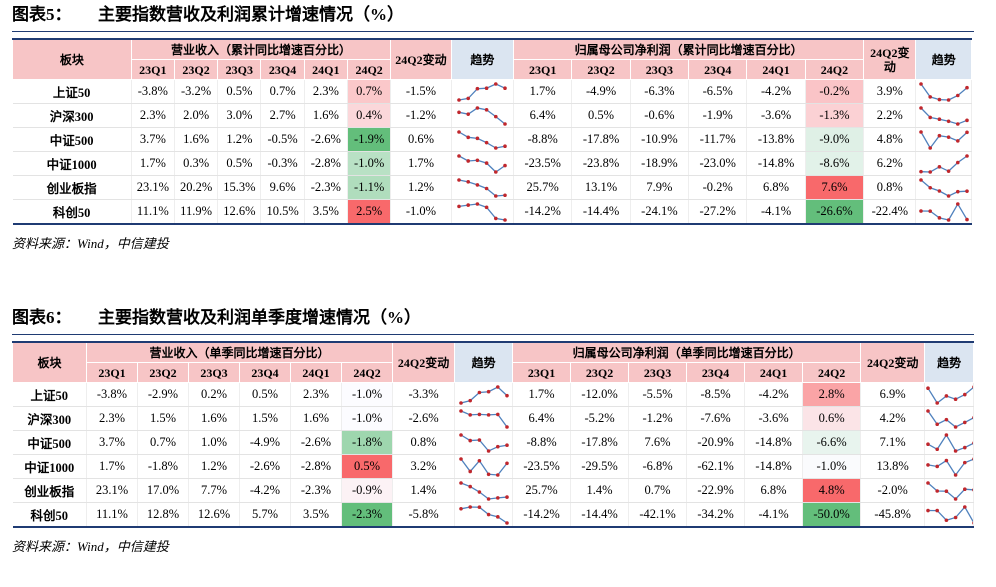  I want to click on figure-title: 图表5： 主要指数营收及利润累计增速情况（%）, so click(493, 15).